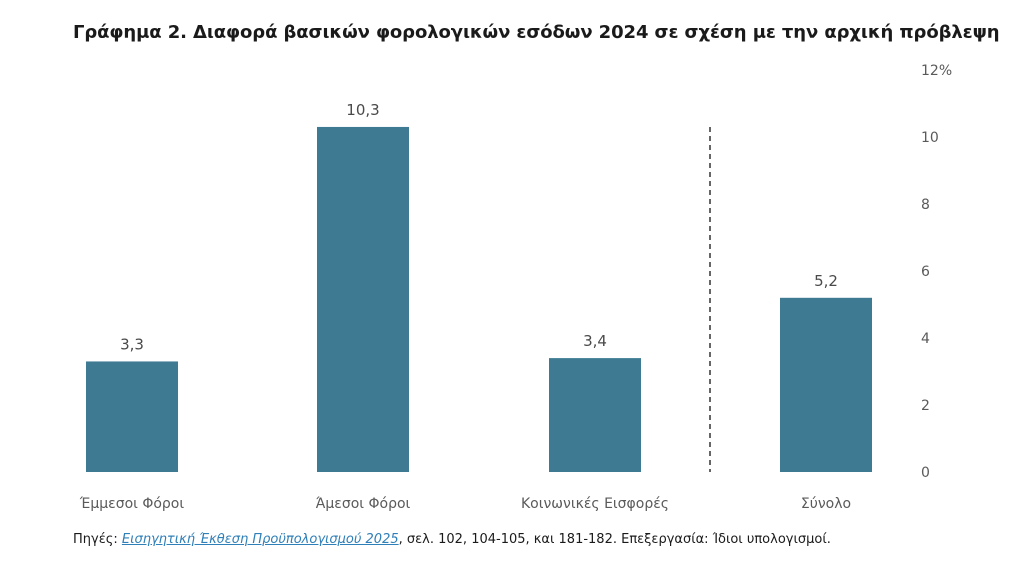 The height and width of the screenshot is (580, 1024). Describe the element at coordinates (362, 110) in the screenshot. I see `value-label-1: 10,3` at that location.